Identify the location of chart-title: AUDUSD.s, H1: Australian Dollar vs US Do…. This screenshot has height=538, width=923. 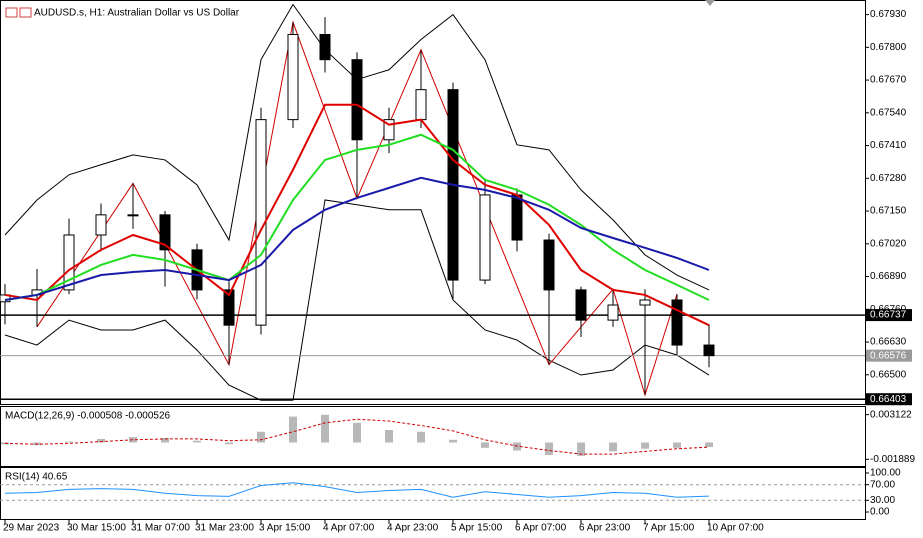
(137, 13).